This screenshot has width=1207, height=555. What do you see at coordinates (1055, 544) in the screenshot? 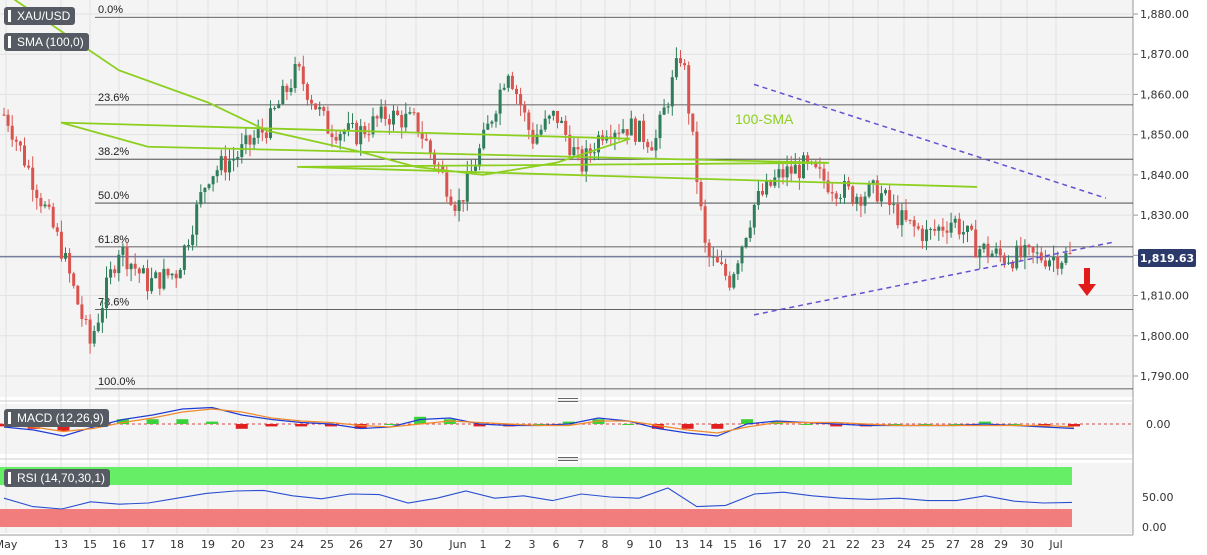
I see `date-tick-label: Jul` at bounding box center [1055, 544].